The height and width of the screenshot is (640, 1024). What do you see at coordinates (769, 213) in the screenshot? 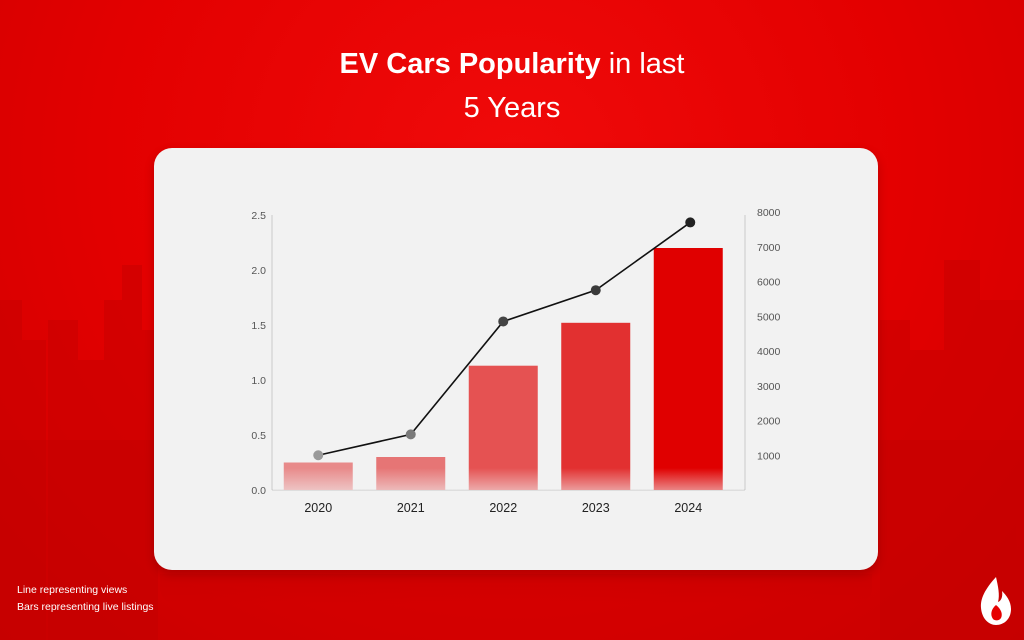
I see `y-right-tick-label: 8000` at bounding box center [769, 213].